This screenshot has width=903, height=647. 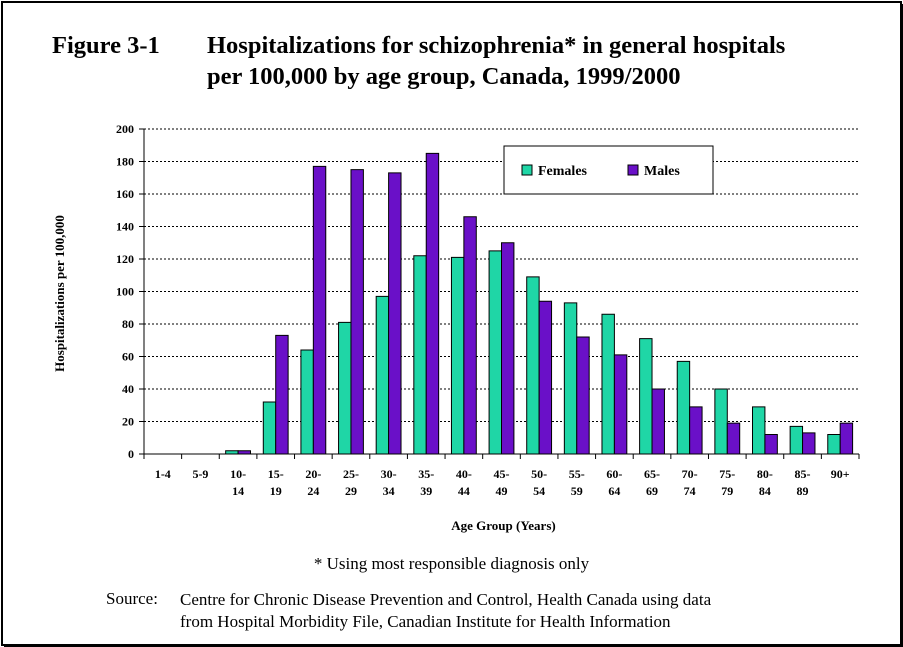 I want to click on x-tick-label: 34, so click(x=389, y=491).